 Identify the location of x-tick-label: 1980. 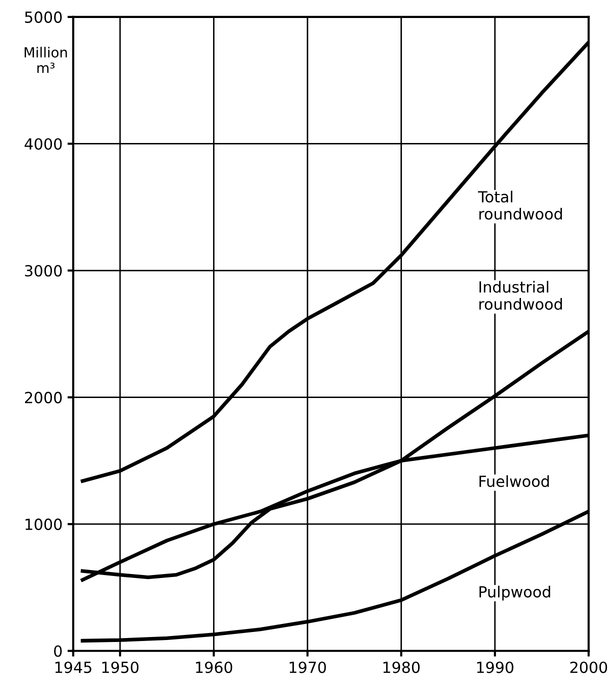
(401, 668).